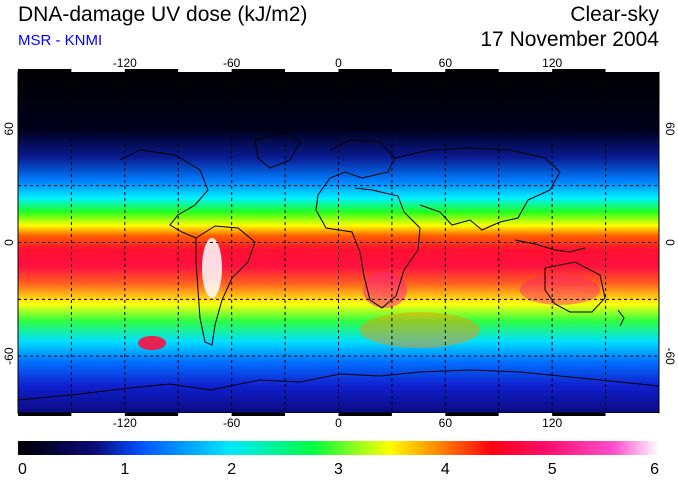  What do you see at coordinates (163, 14) in the screenshot?
I see `map-title: DNA-damage UV dose (kJ/m2)` at bounding box center [163, 14].